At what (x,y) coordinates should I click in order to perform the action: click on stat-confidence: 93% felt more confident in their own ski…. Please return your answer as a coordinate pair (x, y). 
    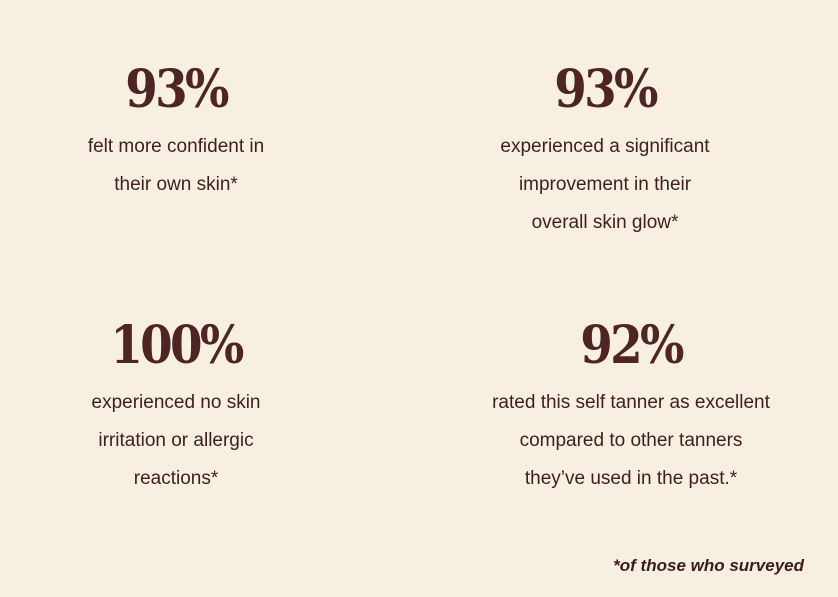
    Looking at the image, I should click on (188, 132).